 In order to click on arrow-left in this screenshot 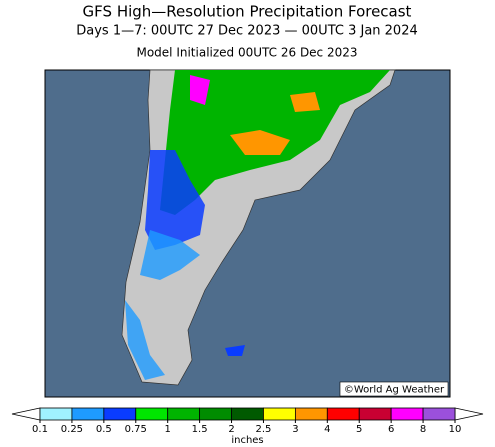, I will do `click(26, 414)`.